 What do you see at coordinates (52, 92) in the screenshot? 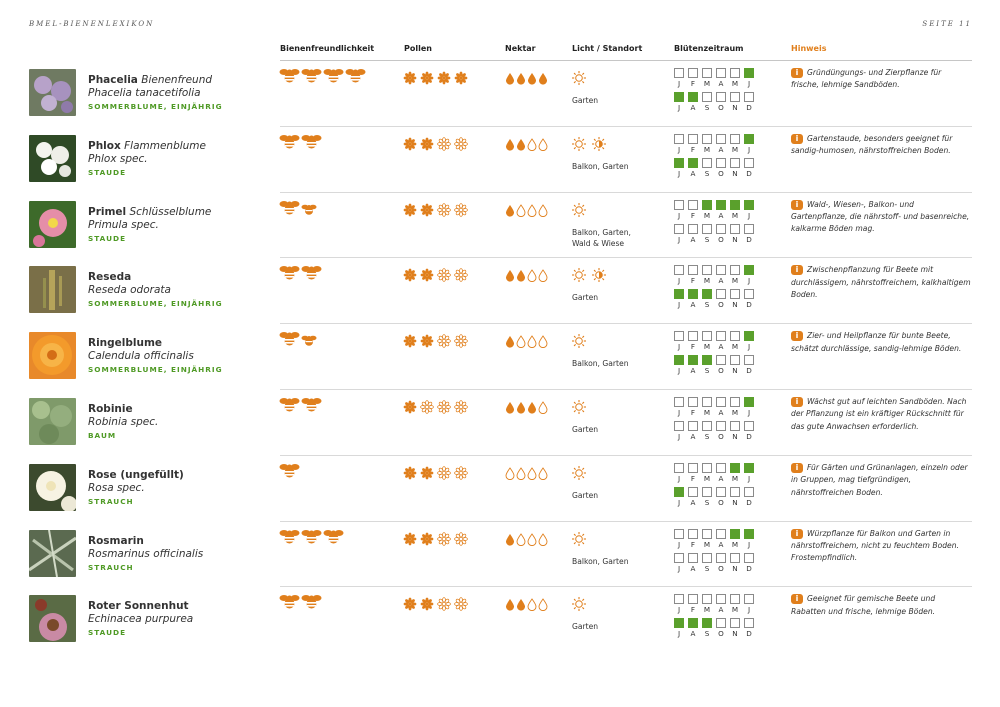
I see `plant-photo` at bounding box center [52, 92].